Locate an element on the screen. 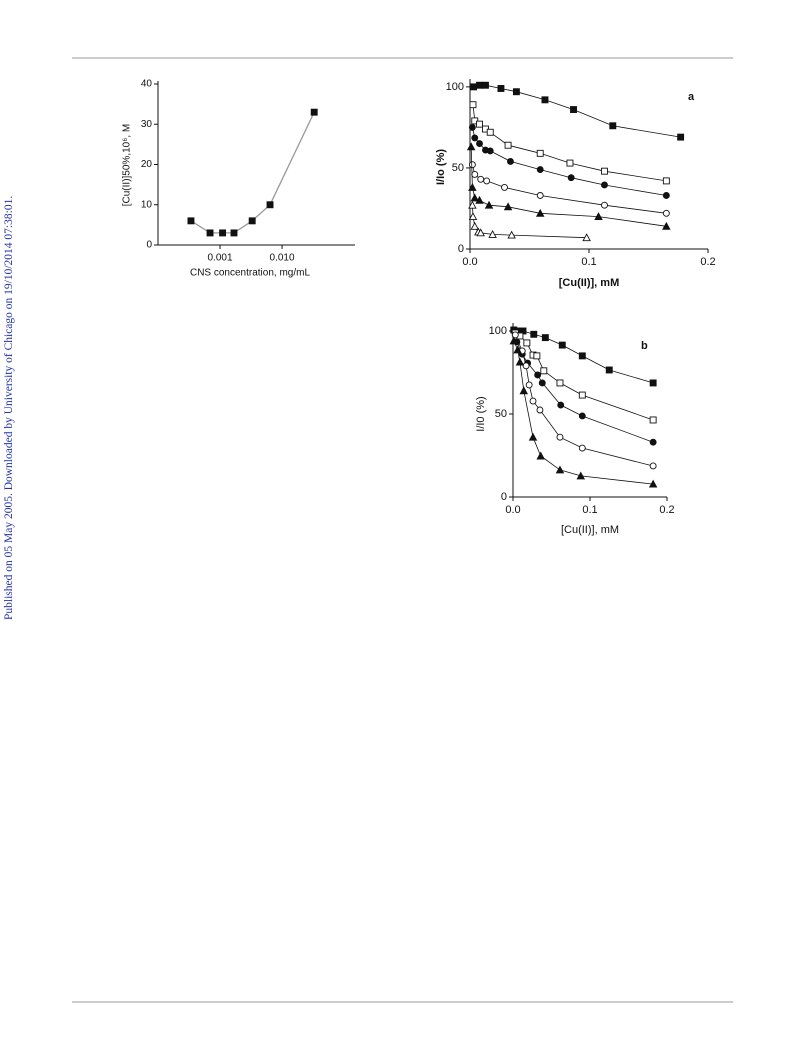 This screenshot has height=1040, width=793. y-tick-label: 0 is located at coordinates (461, 249).